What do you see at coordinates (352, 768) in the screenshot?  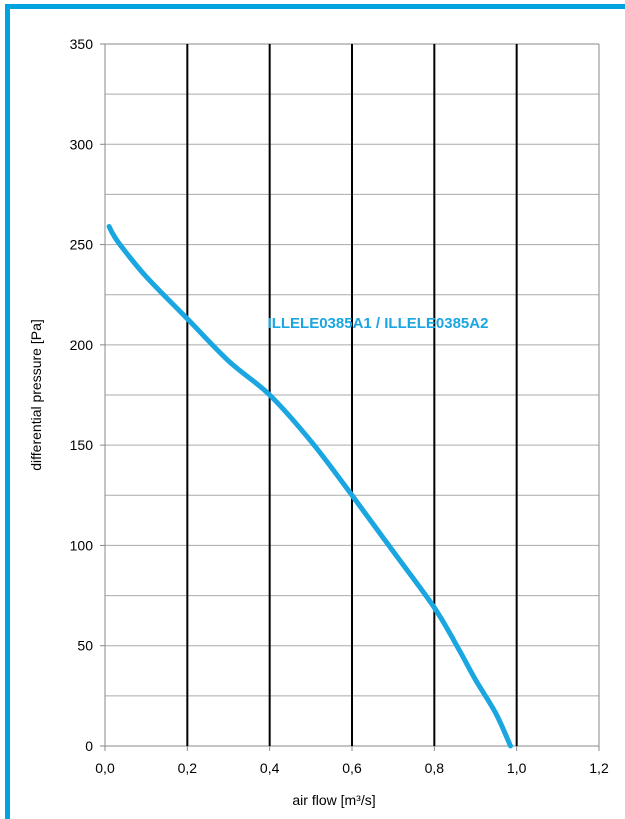 I see `x-tick-label: 0,6` at bounding box center [352, 768].